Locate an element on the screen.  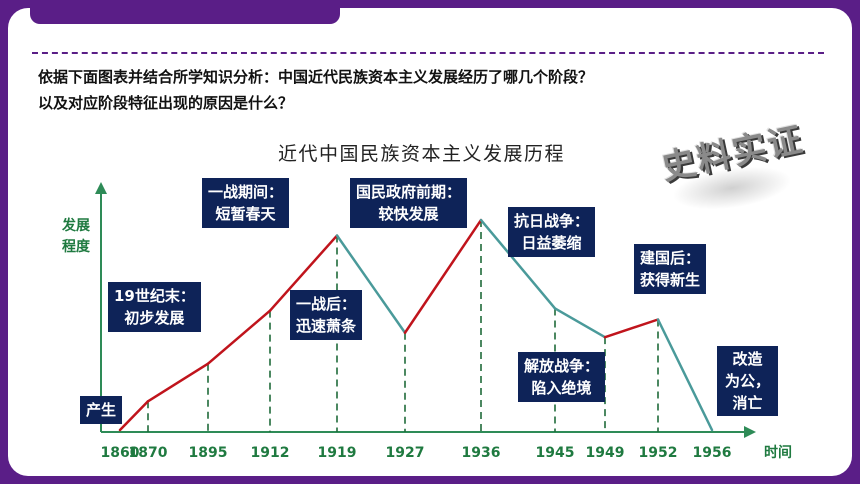
question-line-2: 以及对应阶段特征出现的原因是什么？ is located at coordinates (166, 103).